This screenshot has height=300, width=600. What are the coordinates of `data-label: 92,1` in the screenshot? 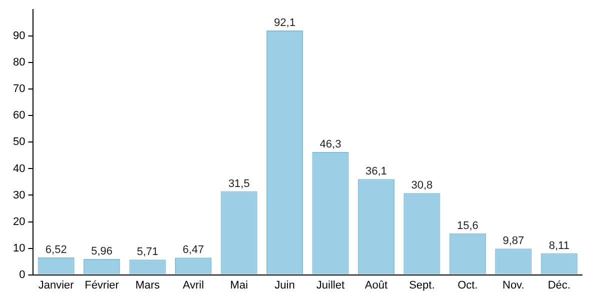 It's located at (285, 23).